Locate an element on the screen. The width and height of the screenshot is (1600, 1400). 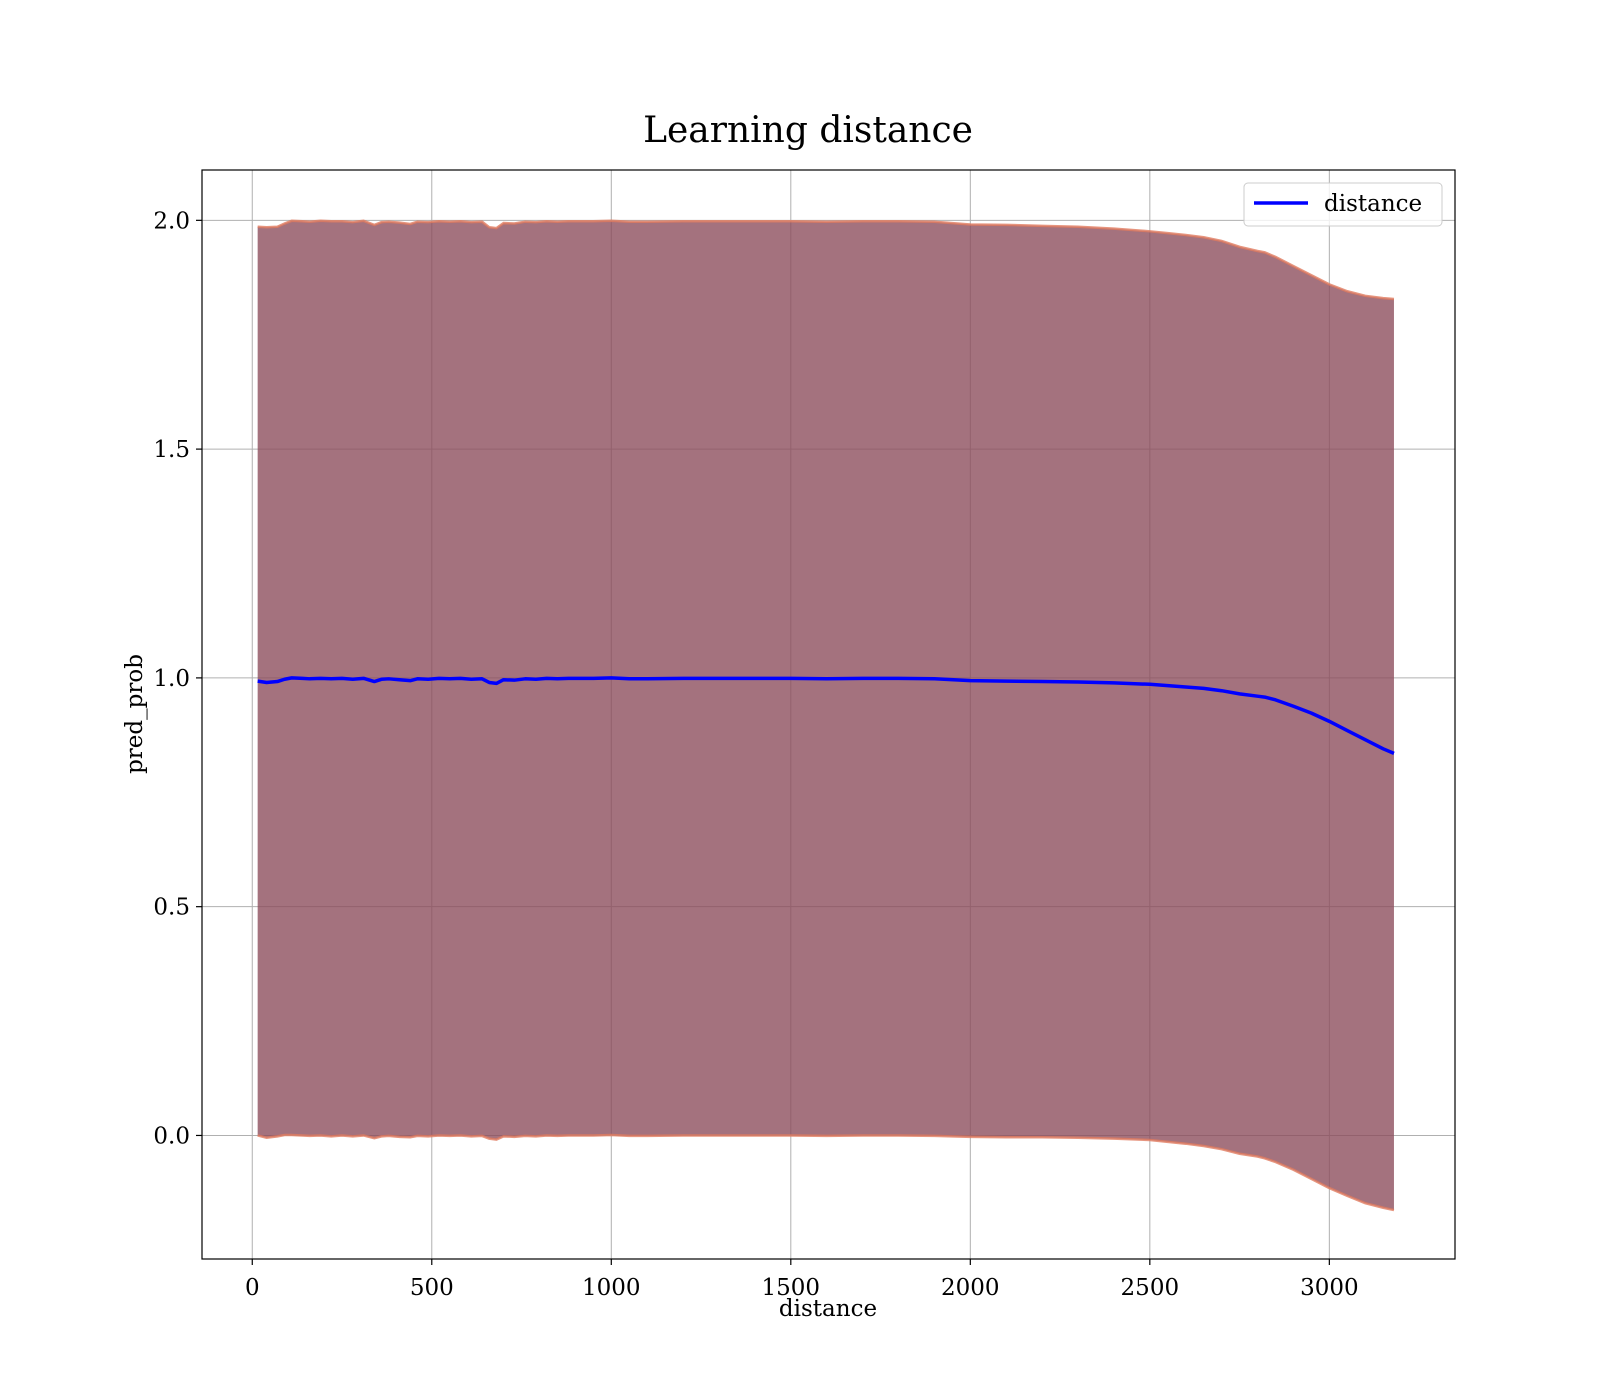
x-tick-label-5: 2500 is located at coordinates (1150, 1288).